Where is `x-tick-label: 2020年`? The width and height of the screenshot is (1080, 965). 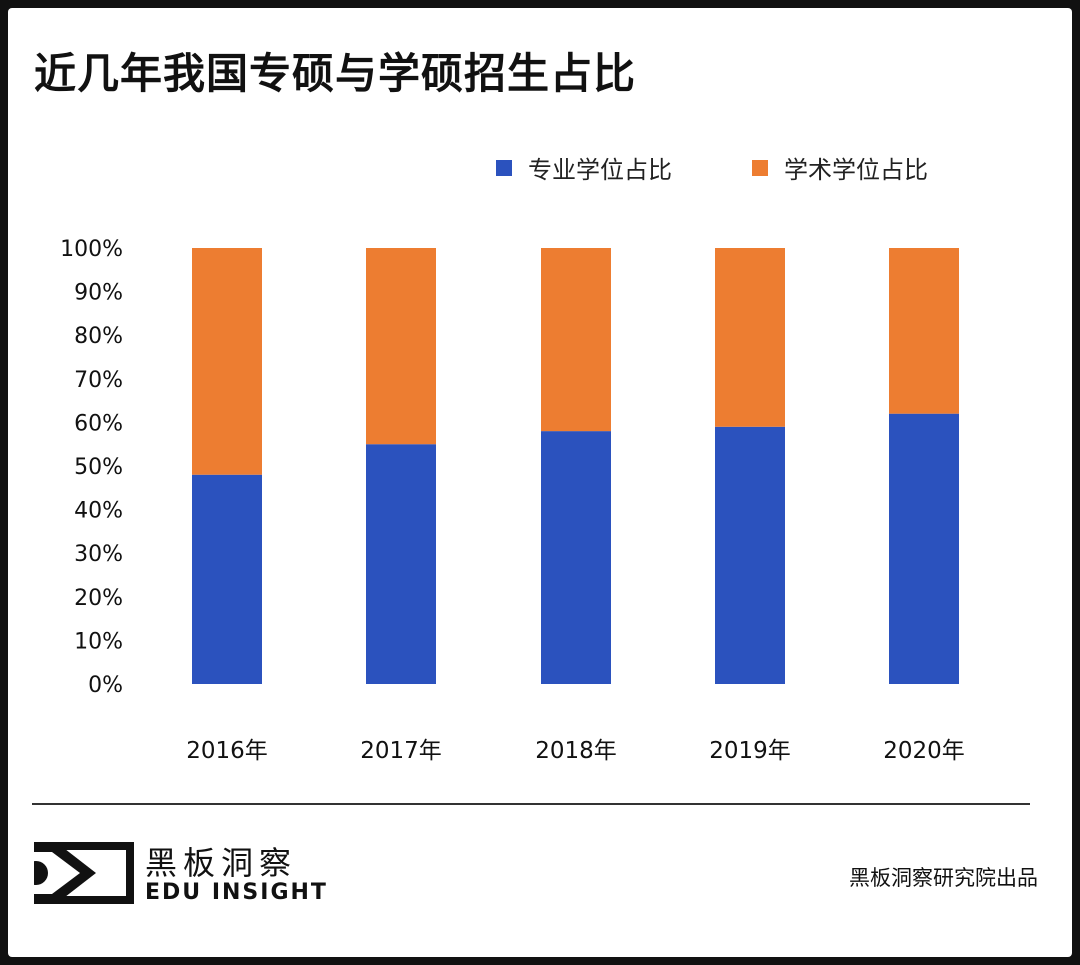
x-tick-label: 2020年 is located at coordinates (924, 751).